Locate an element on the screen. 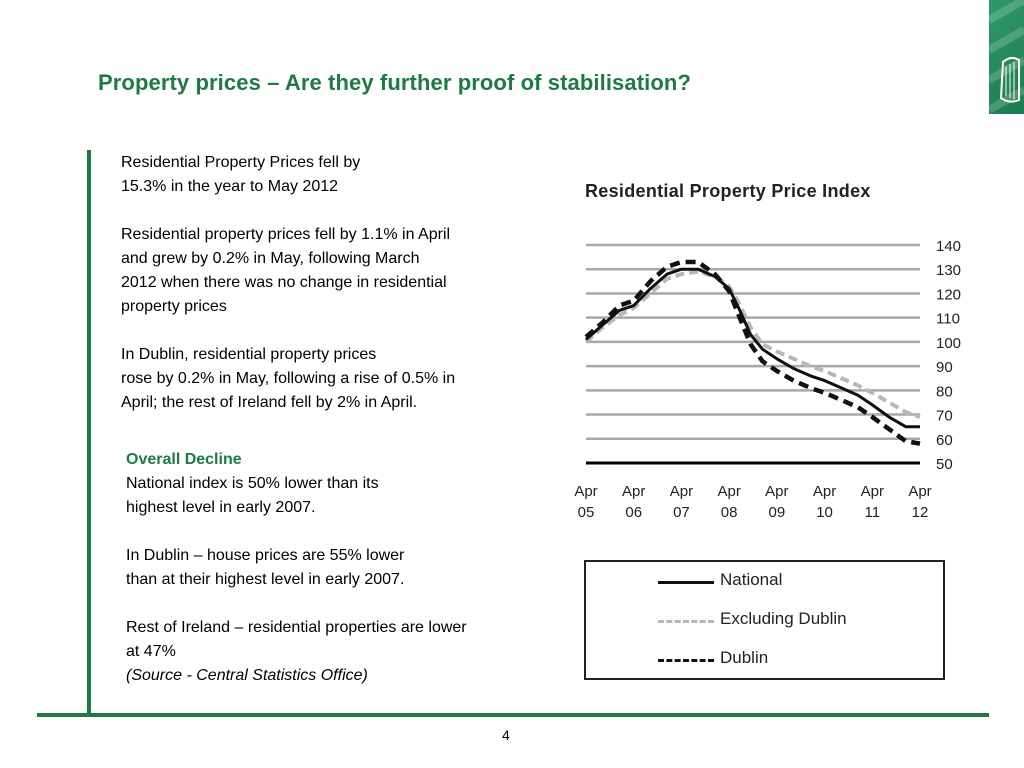  horizontal-accent-bar is located at coordinates (513, 715).